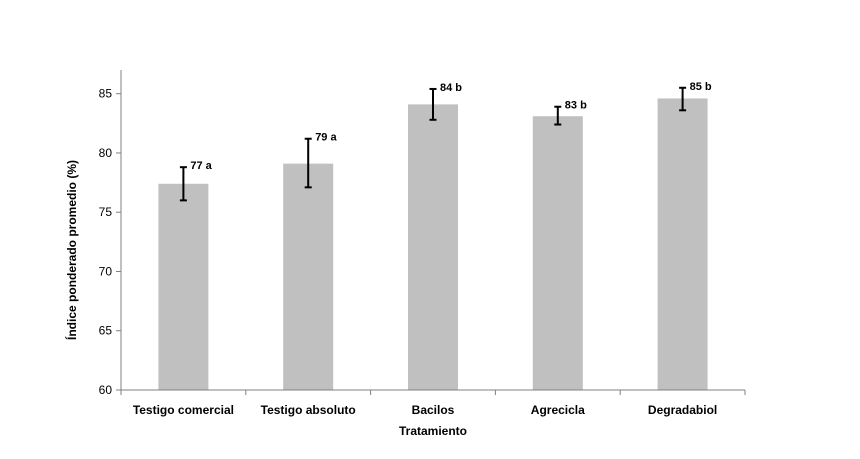 The height and width of the screenshot is (459, 860). I want to click on y-tick-label: 85, so click(106, 94).